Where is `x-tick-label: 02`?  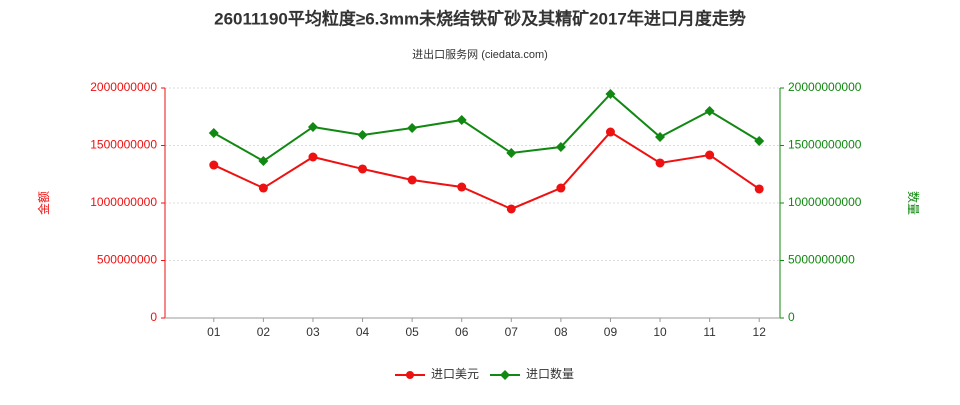 x-tick-label: 02 is located at coordinates (264, 332).